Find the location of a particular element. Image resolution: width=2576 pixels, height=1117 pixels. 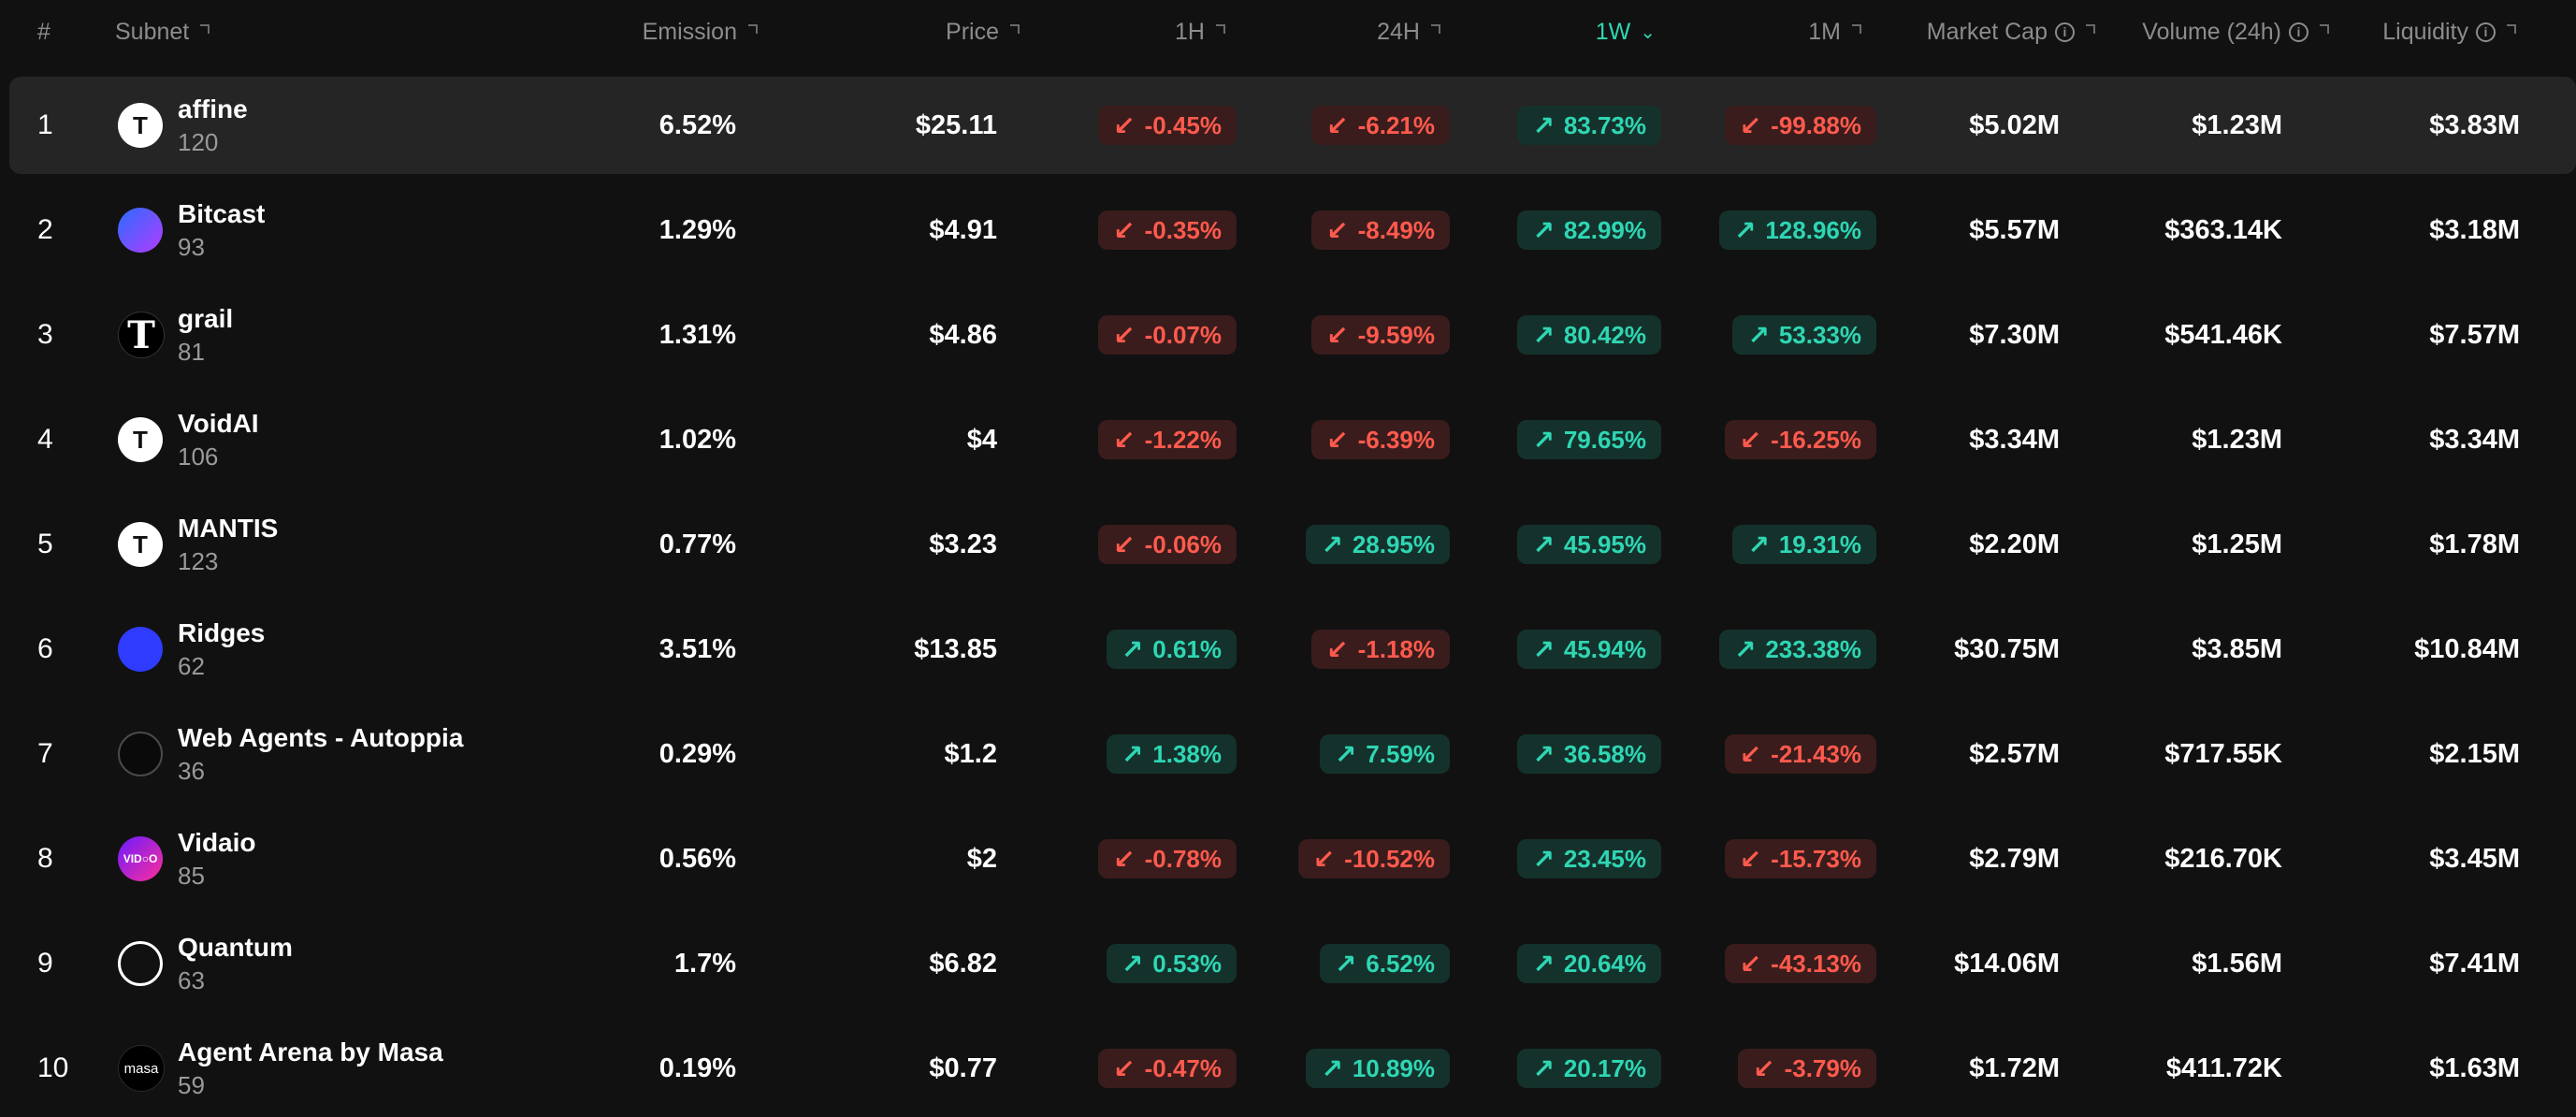

liquidity-cell: $3.45M is located at coordinates (1264, 858).